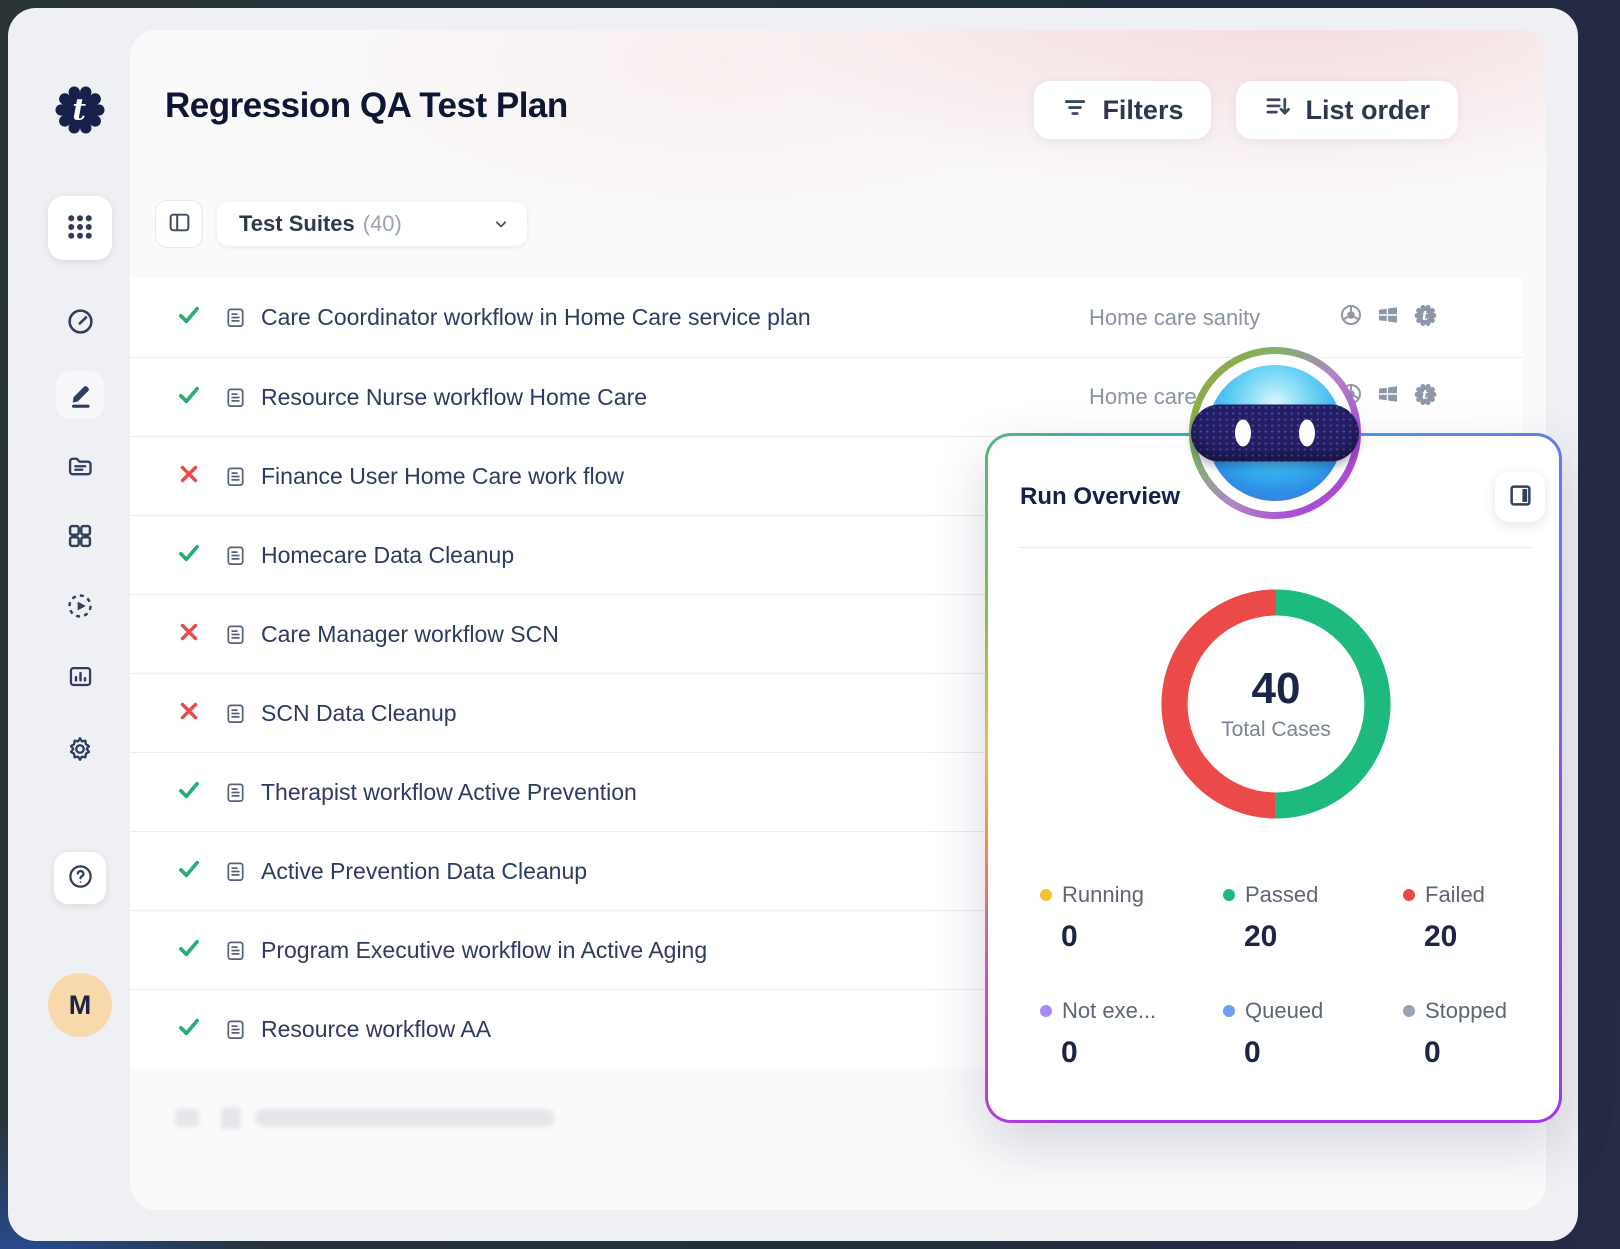 This screenshot has width=1620, height=1249. Describe the element at coordinates (1131, 918) in the screenshot. I see `legend-item: Running 0` at that location.